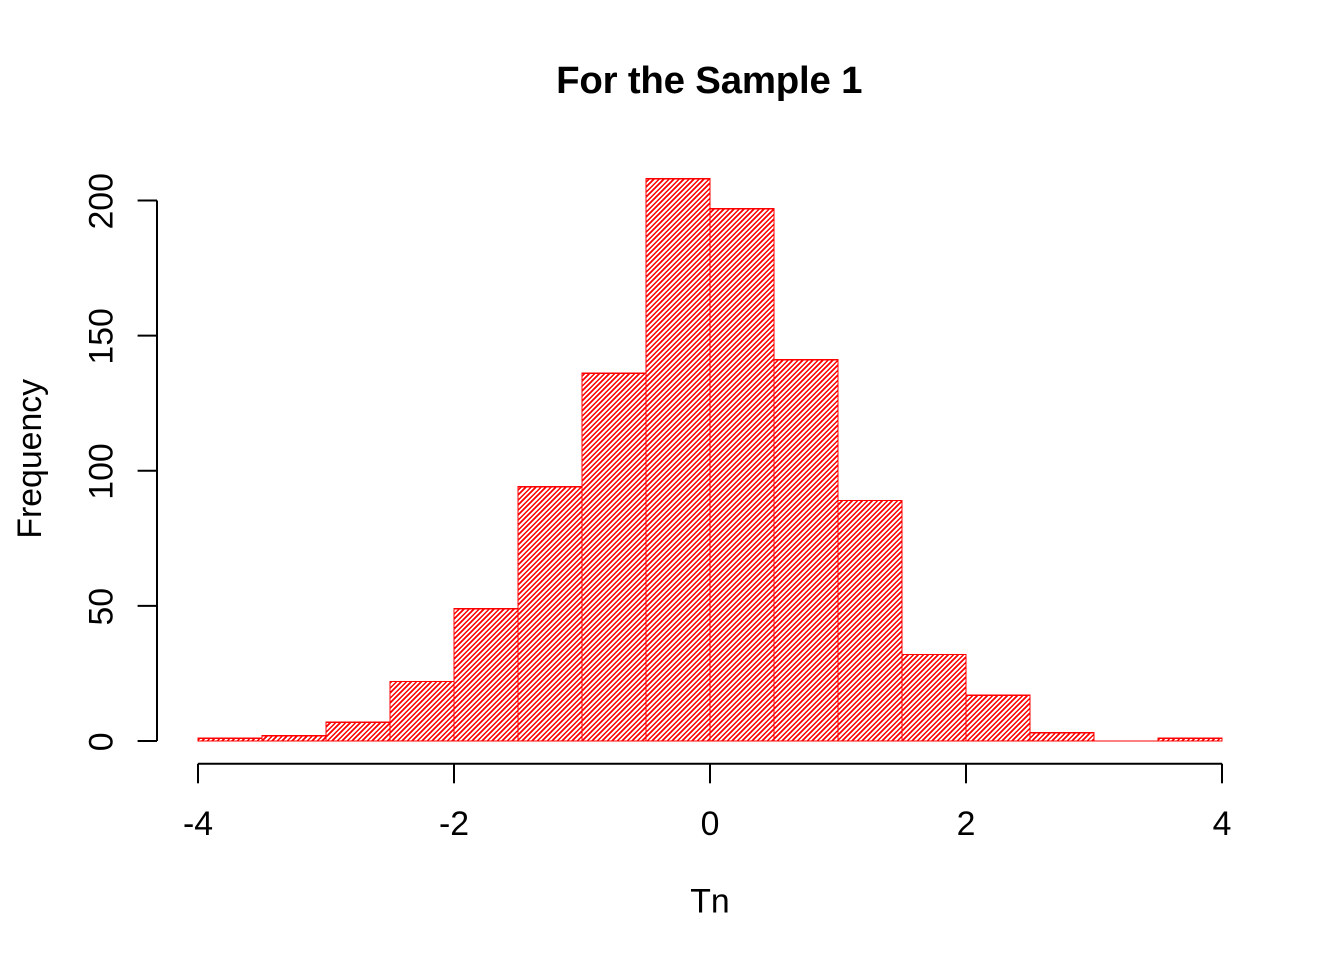 The image size is (1344, 960). Describe the element at coordinates (102, 471) in the screenshot. I see `svg-text: 100` at that location.